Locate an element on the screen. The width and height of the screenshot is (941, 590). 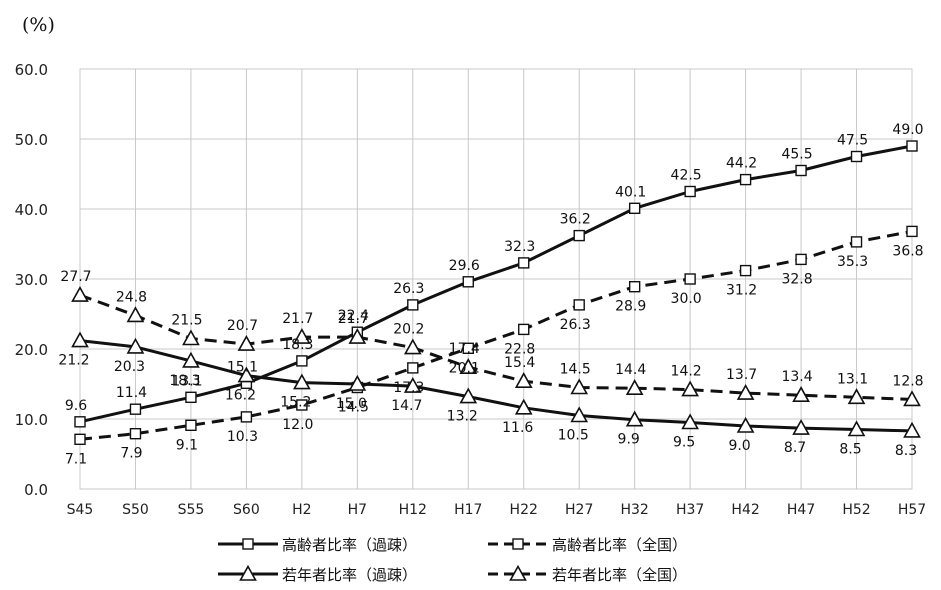
data-label-series-4: 27.7 is located at coordinates (75, 277).